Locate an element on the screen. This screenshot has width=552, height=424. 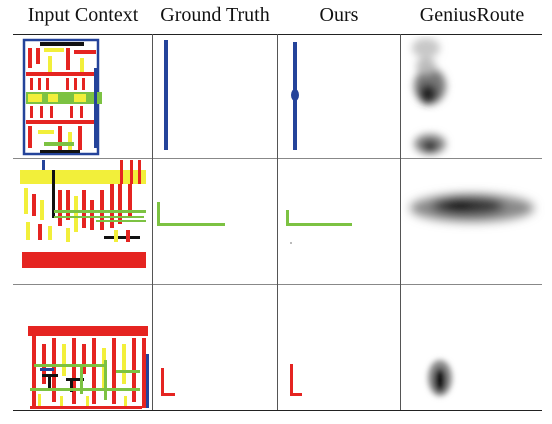
column-header-input-context: Input Context is located at coordinates (83, 15).